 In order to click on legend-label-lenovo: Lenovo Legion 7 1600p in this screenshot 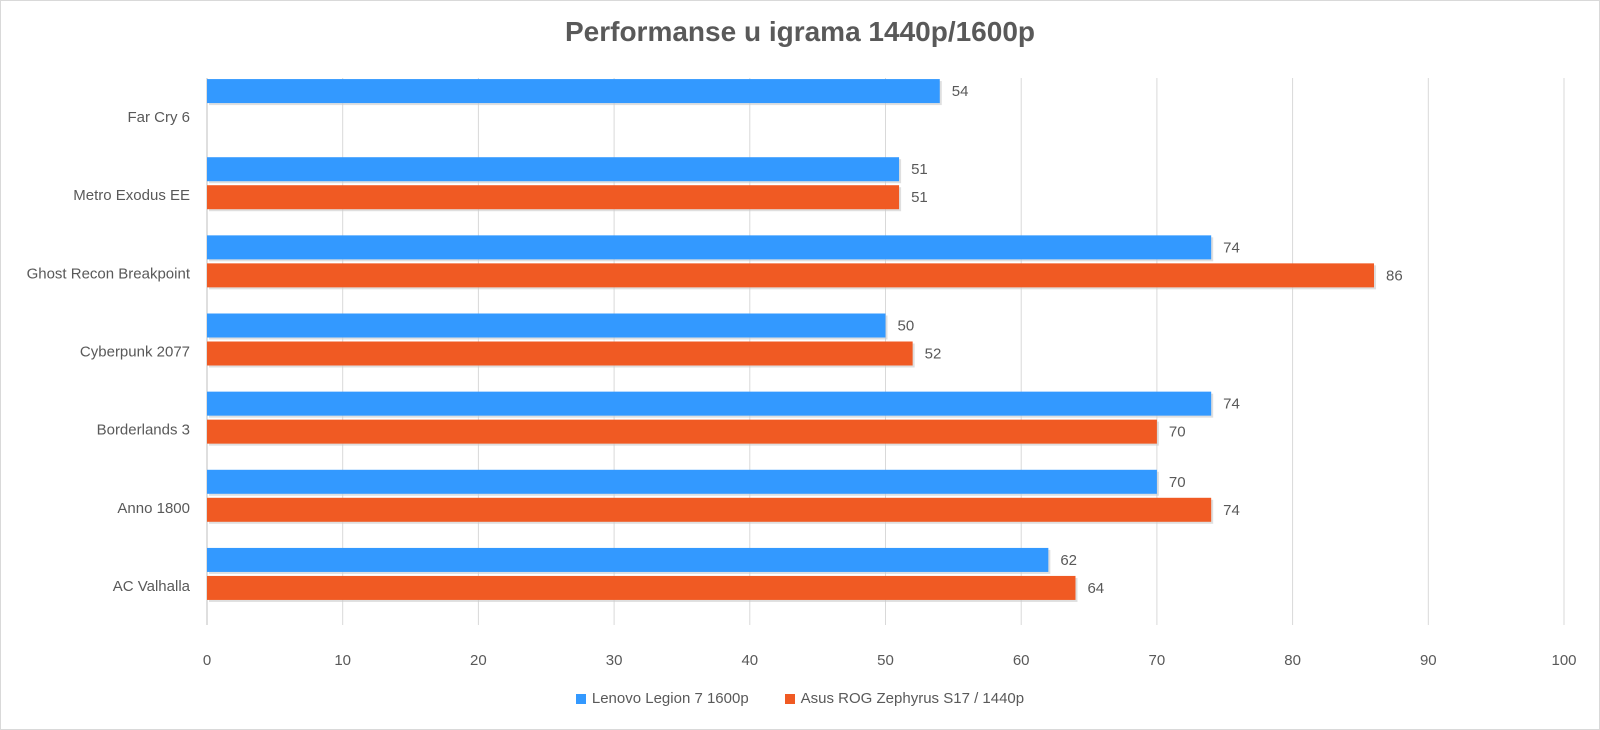, I will do `click(670, 698)`.